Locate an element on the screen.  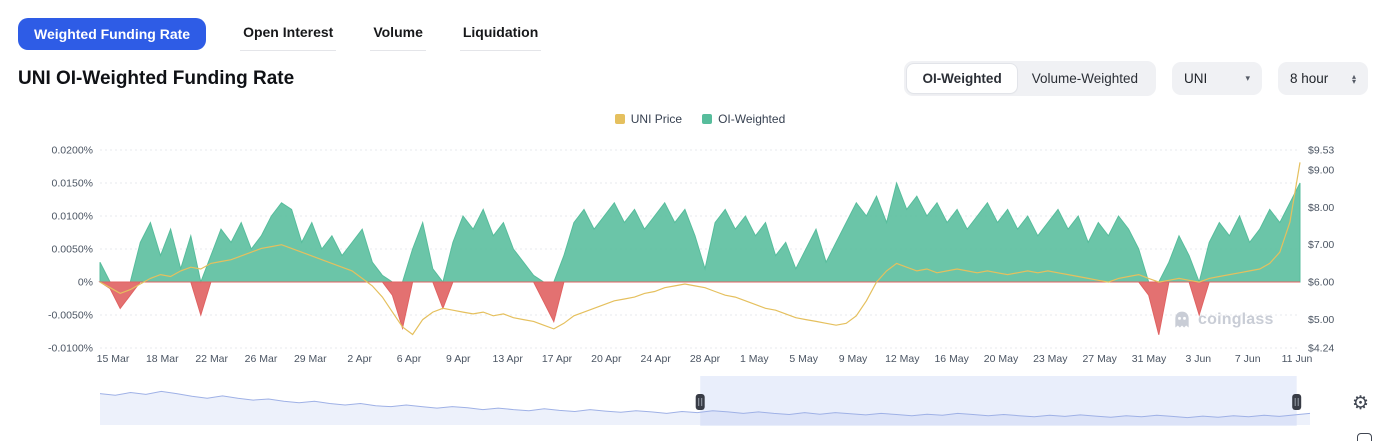
right-axis-tick: $8.00 is located at coordinates (1321, 208).